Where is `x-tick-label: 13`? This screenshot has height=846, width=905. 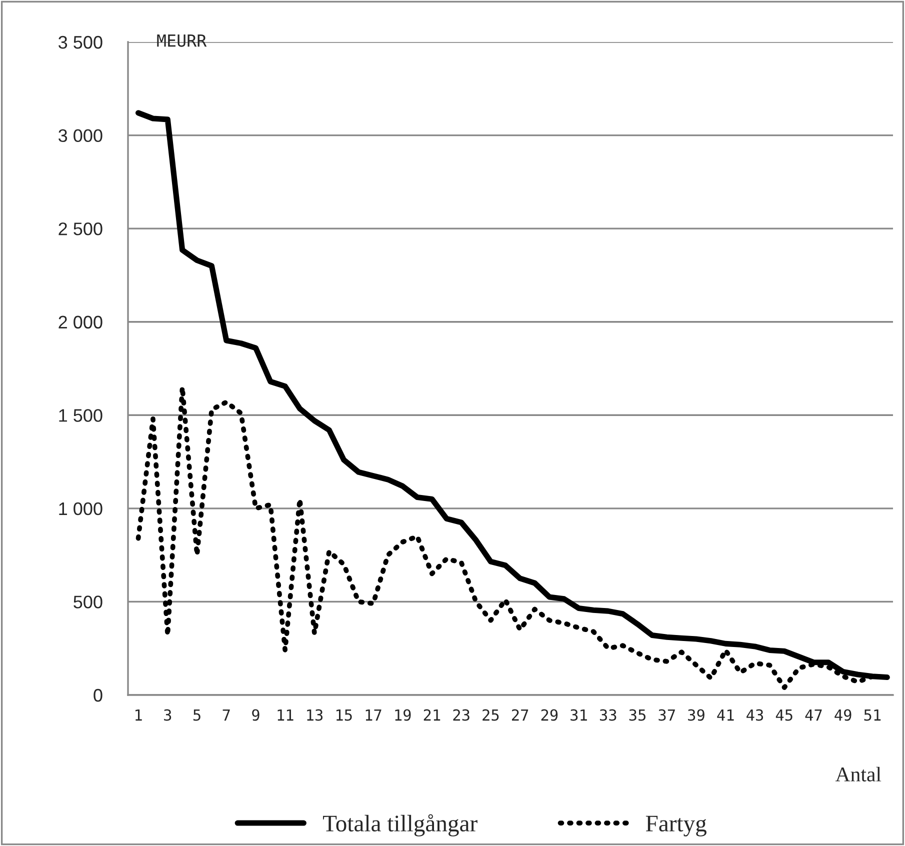
x-tick-label: 13 is located at coordinates (315, 715).